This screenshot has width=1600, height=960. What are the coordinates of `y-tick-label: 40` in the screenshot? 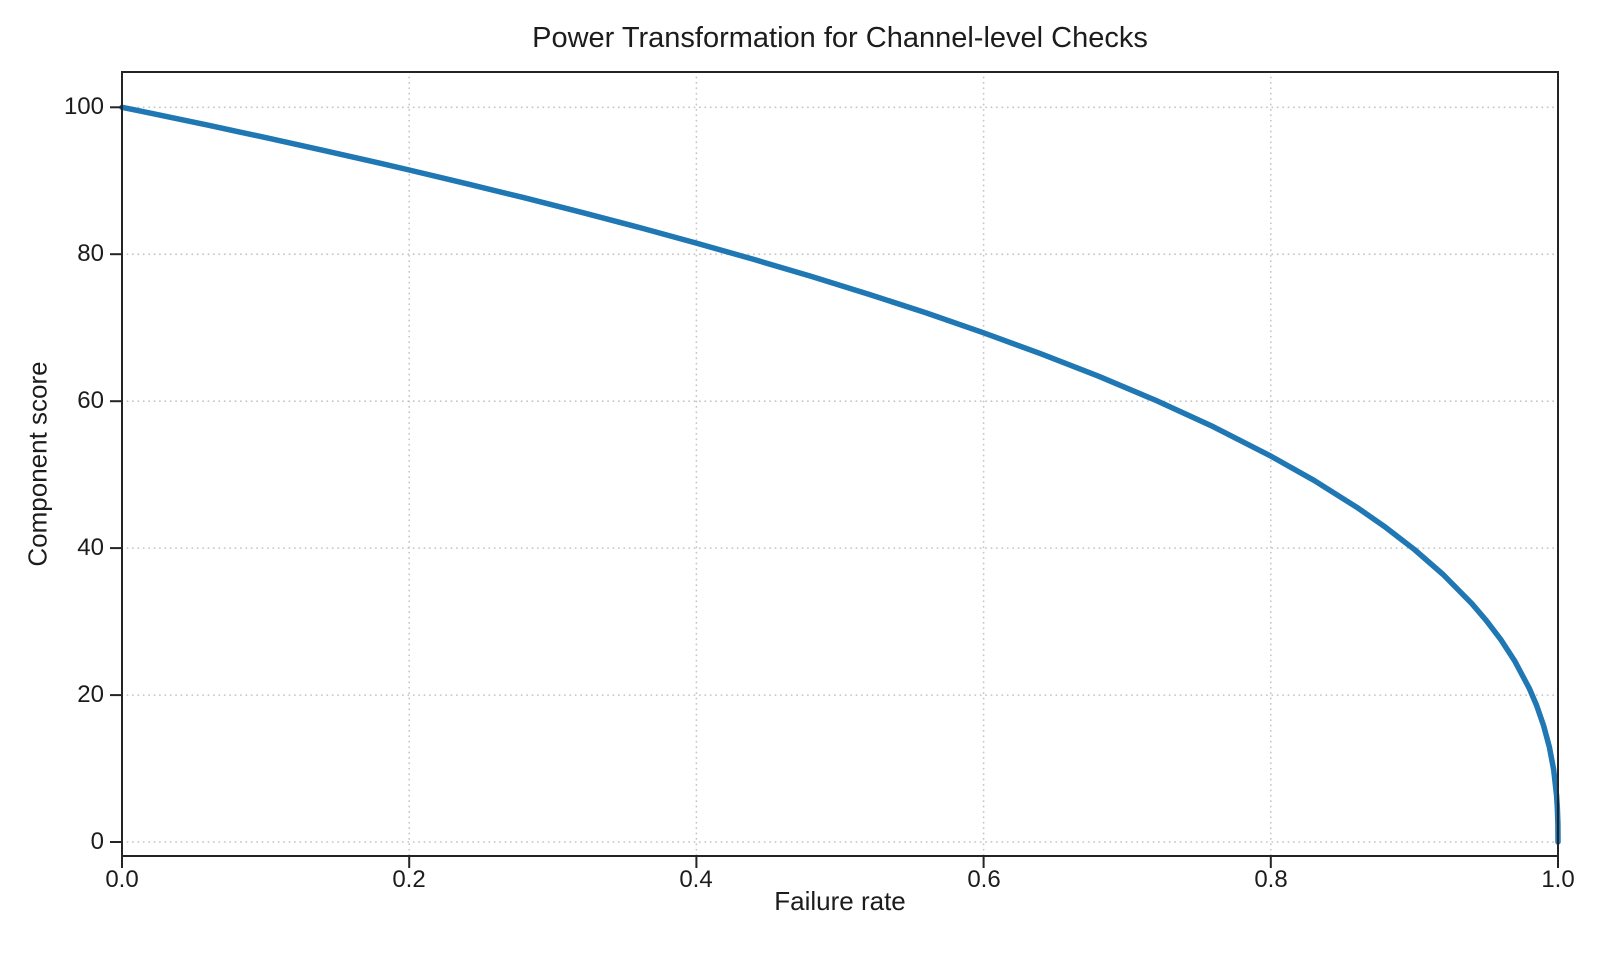 It's located at (90, 547).